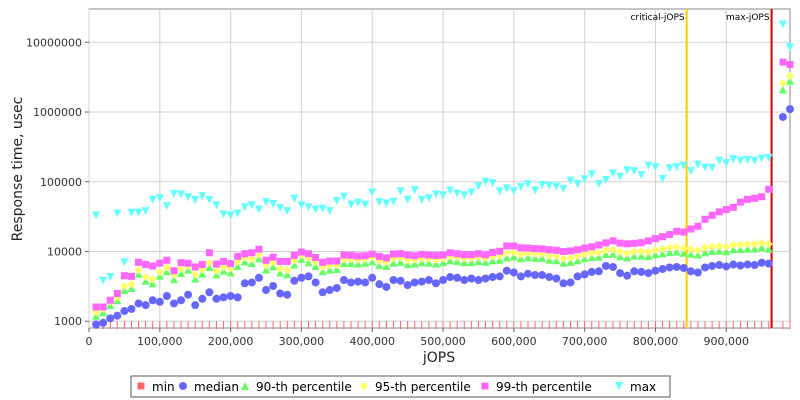 The width and height of the screenshot is (800, 400). What do you see at coordinates (544, 387) in the screenshot?
I see `legend-label-99-th-percentile: 99-th percentile` at bounding box center [544, 387].